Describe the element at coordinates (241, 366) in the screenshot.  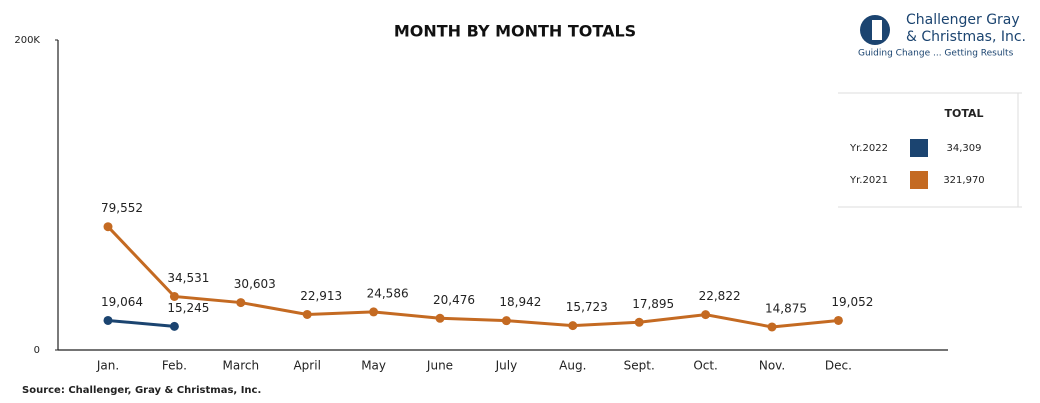
I see `x-tick-label: March` at that location.